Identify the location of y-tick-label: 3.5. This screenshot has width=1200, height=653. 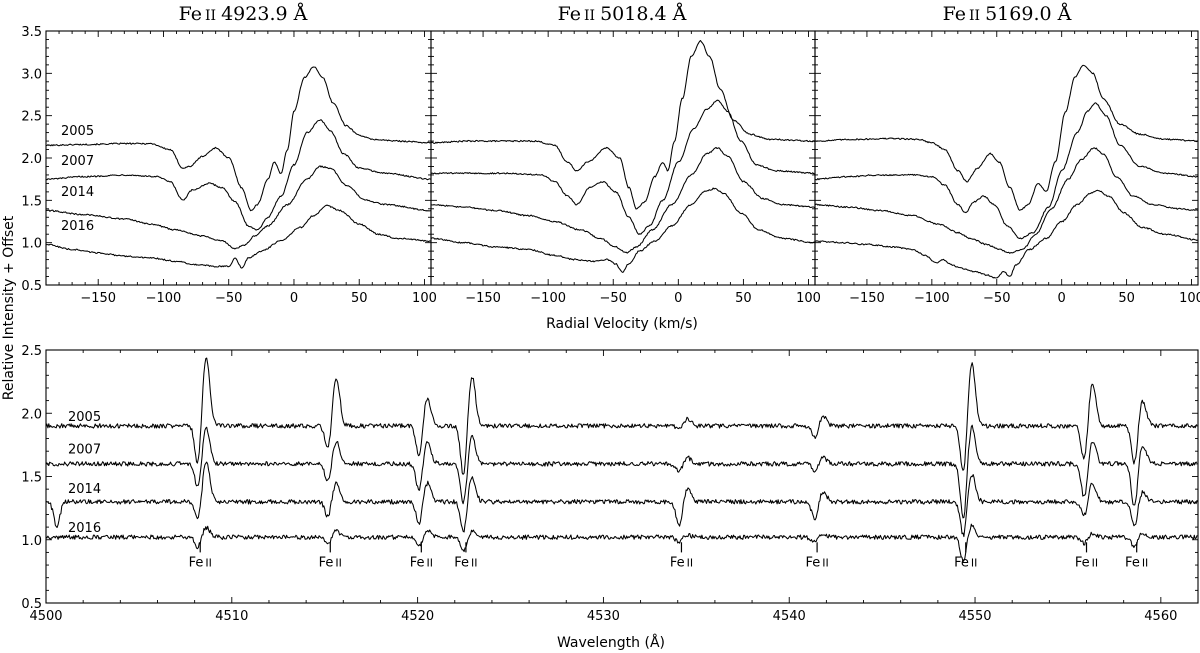
(31, 32).